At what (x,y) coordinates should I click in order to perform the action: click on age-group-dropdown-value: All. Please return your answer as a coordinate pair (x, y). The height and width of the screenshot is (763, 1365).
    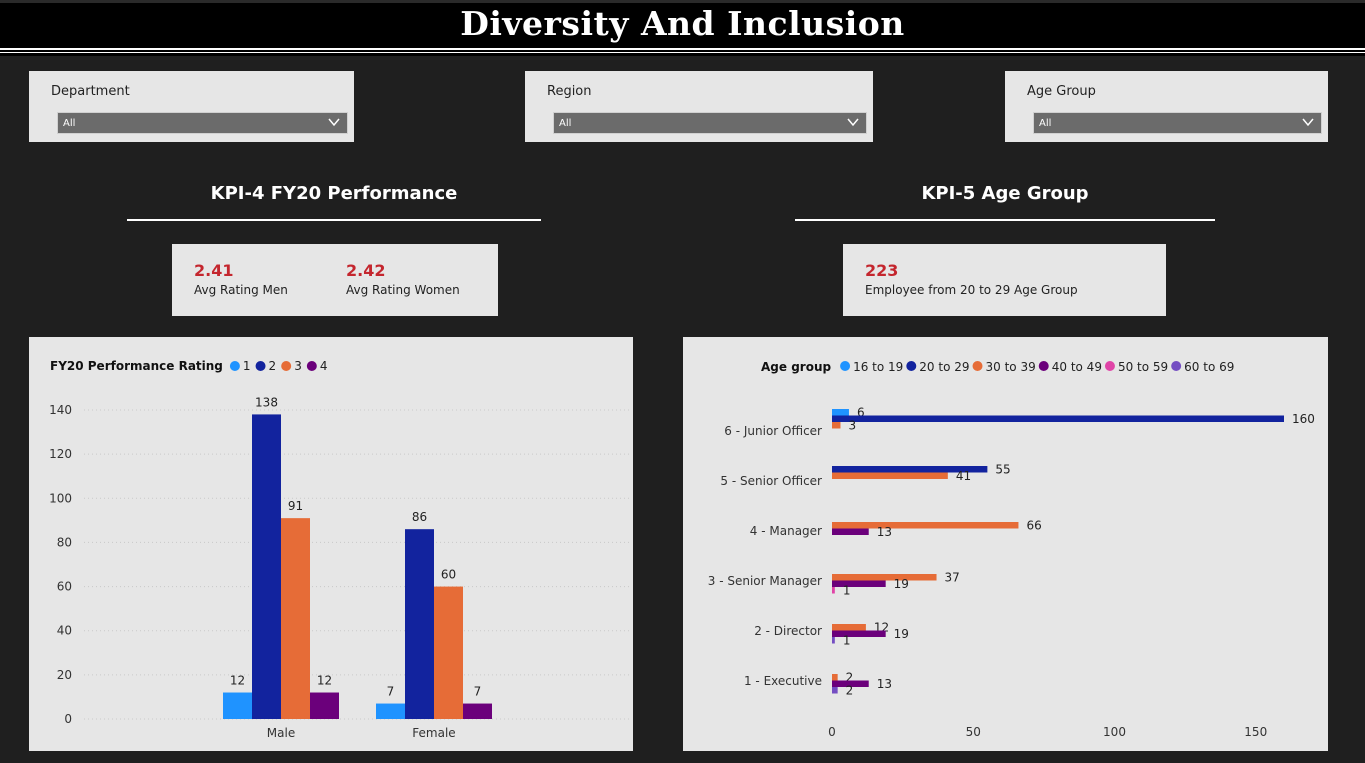
    Looking at the image, I should click on (1045, 123).